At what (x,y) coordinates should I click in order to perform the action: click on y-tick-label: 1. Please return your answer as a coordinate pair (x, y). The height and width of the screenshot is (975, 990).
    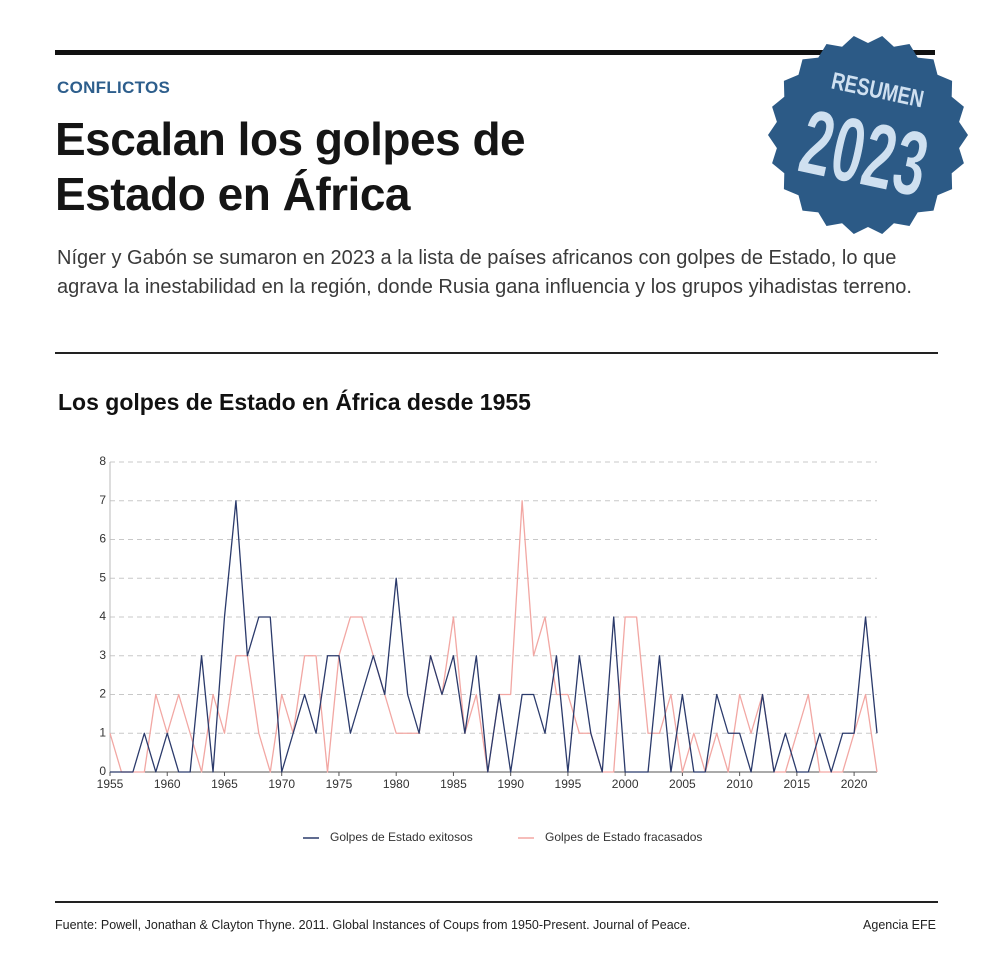
    Looking at the image, I should click on (102, 732).